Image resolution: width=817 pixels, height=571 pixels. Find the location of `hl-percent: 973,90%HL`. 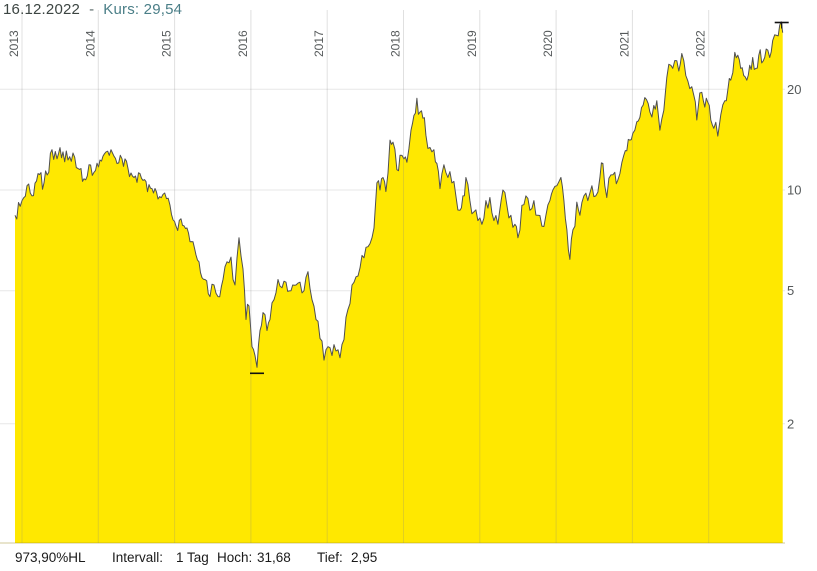

hl-percent: 973,90%HL is located at coordinates (50, 557).